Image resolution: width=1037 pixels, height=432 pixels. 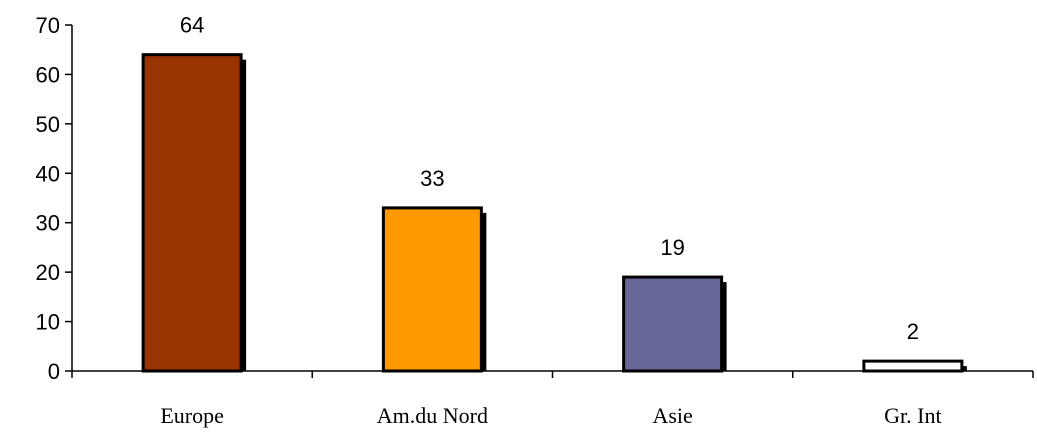 What do you see at coordinates (672, 247) in the screenshot?
I see `data-label: 19` at bounding box center [672, 247].